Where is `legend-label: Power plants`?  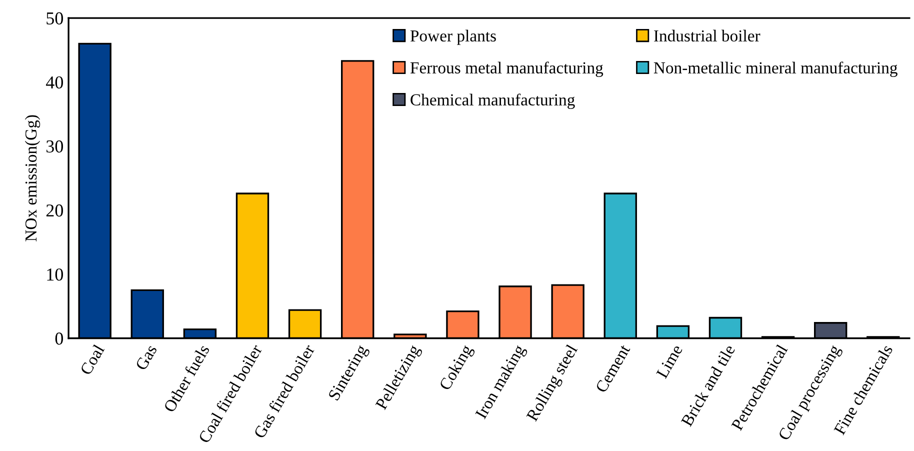 legend-label: Power plants is located at coordinates (453, 37).